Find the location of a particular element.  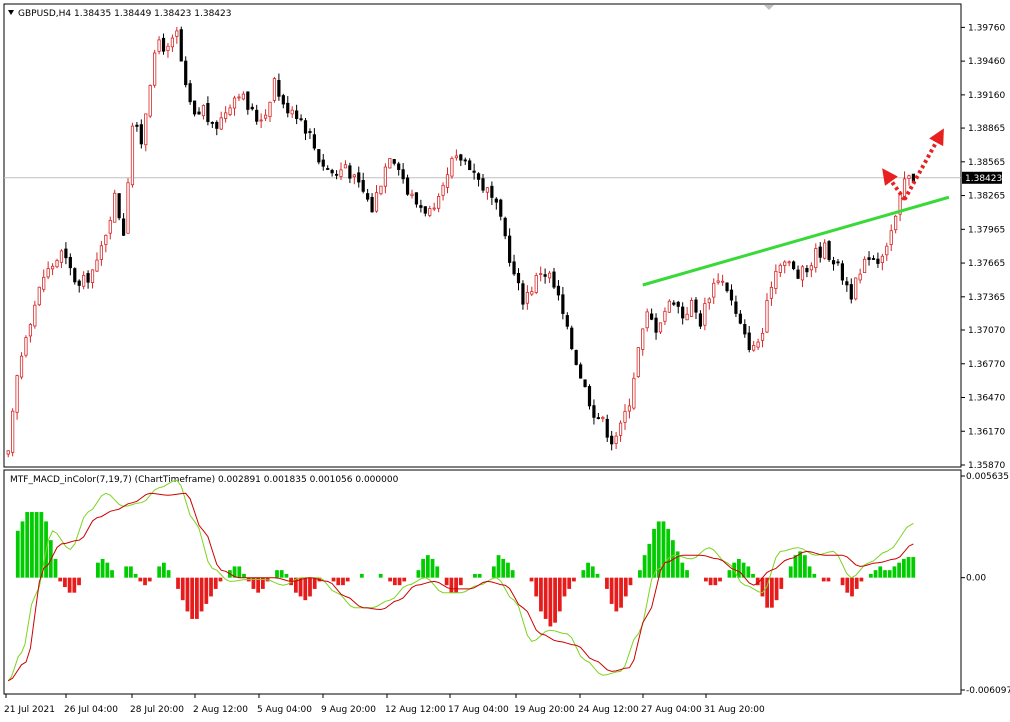

symbol-menu-triangle-icon is located at coordinates (11, 12).